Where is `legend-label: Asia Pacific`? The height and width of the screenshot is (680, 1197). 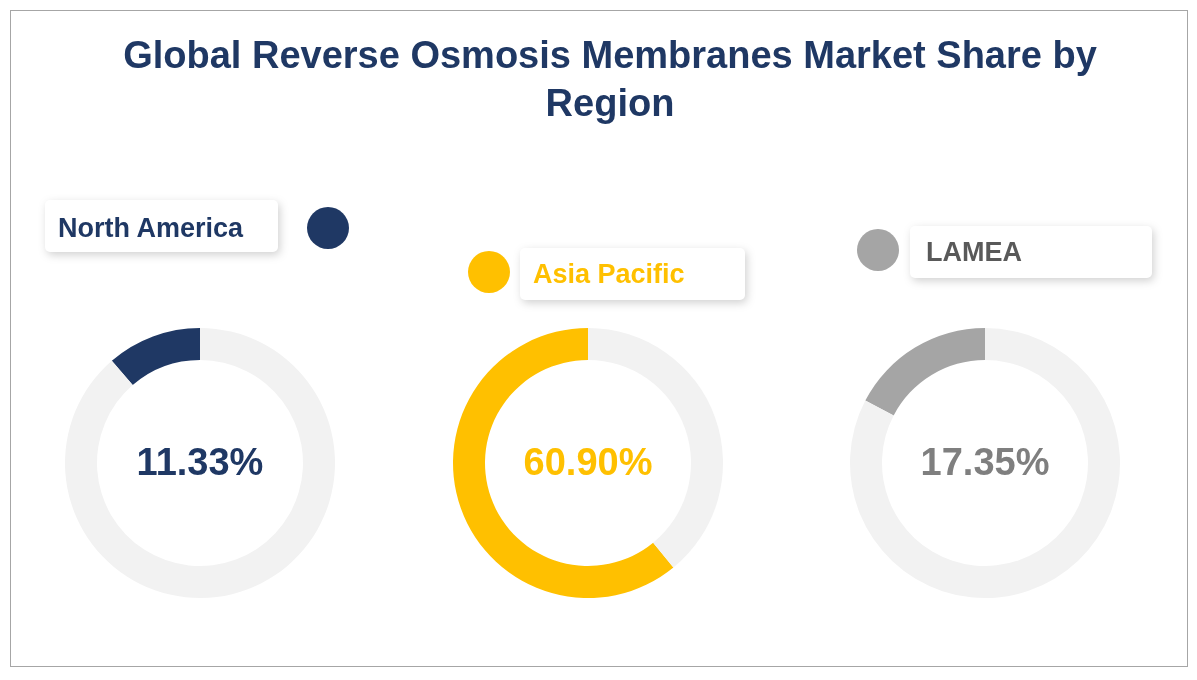 legend-label: Asia Pacific is located at coordinates (609, 274).